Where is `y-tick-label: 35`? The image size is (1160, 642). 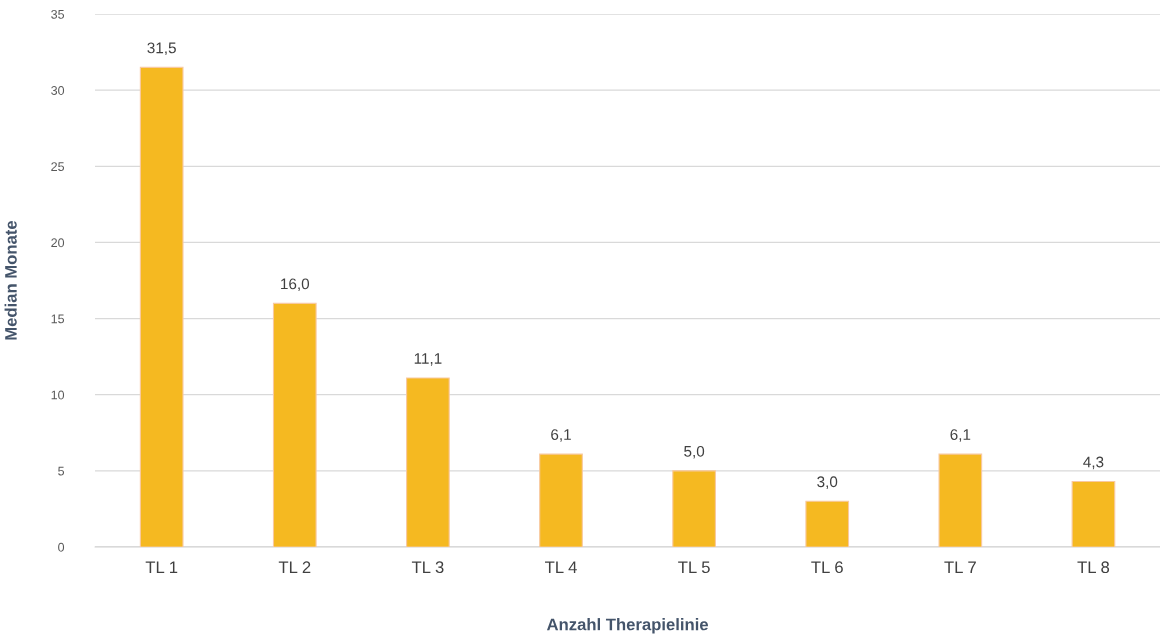
y-tick-label: 35 is located at coordinates (58, 14).